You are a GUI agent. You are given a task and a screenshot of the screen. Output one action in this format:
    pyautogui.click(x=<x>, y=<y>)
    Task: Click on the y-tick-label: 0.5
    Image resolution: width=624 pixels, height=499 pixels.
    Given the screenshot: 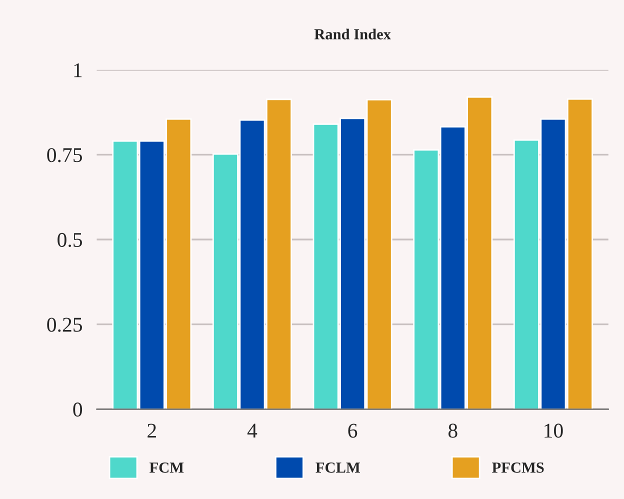 What is the action you would take?
    pyautogui.click(x=70, y=240)
    